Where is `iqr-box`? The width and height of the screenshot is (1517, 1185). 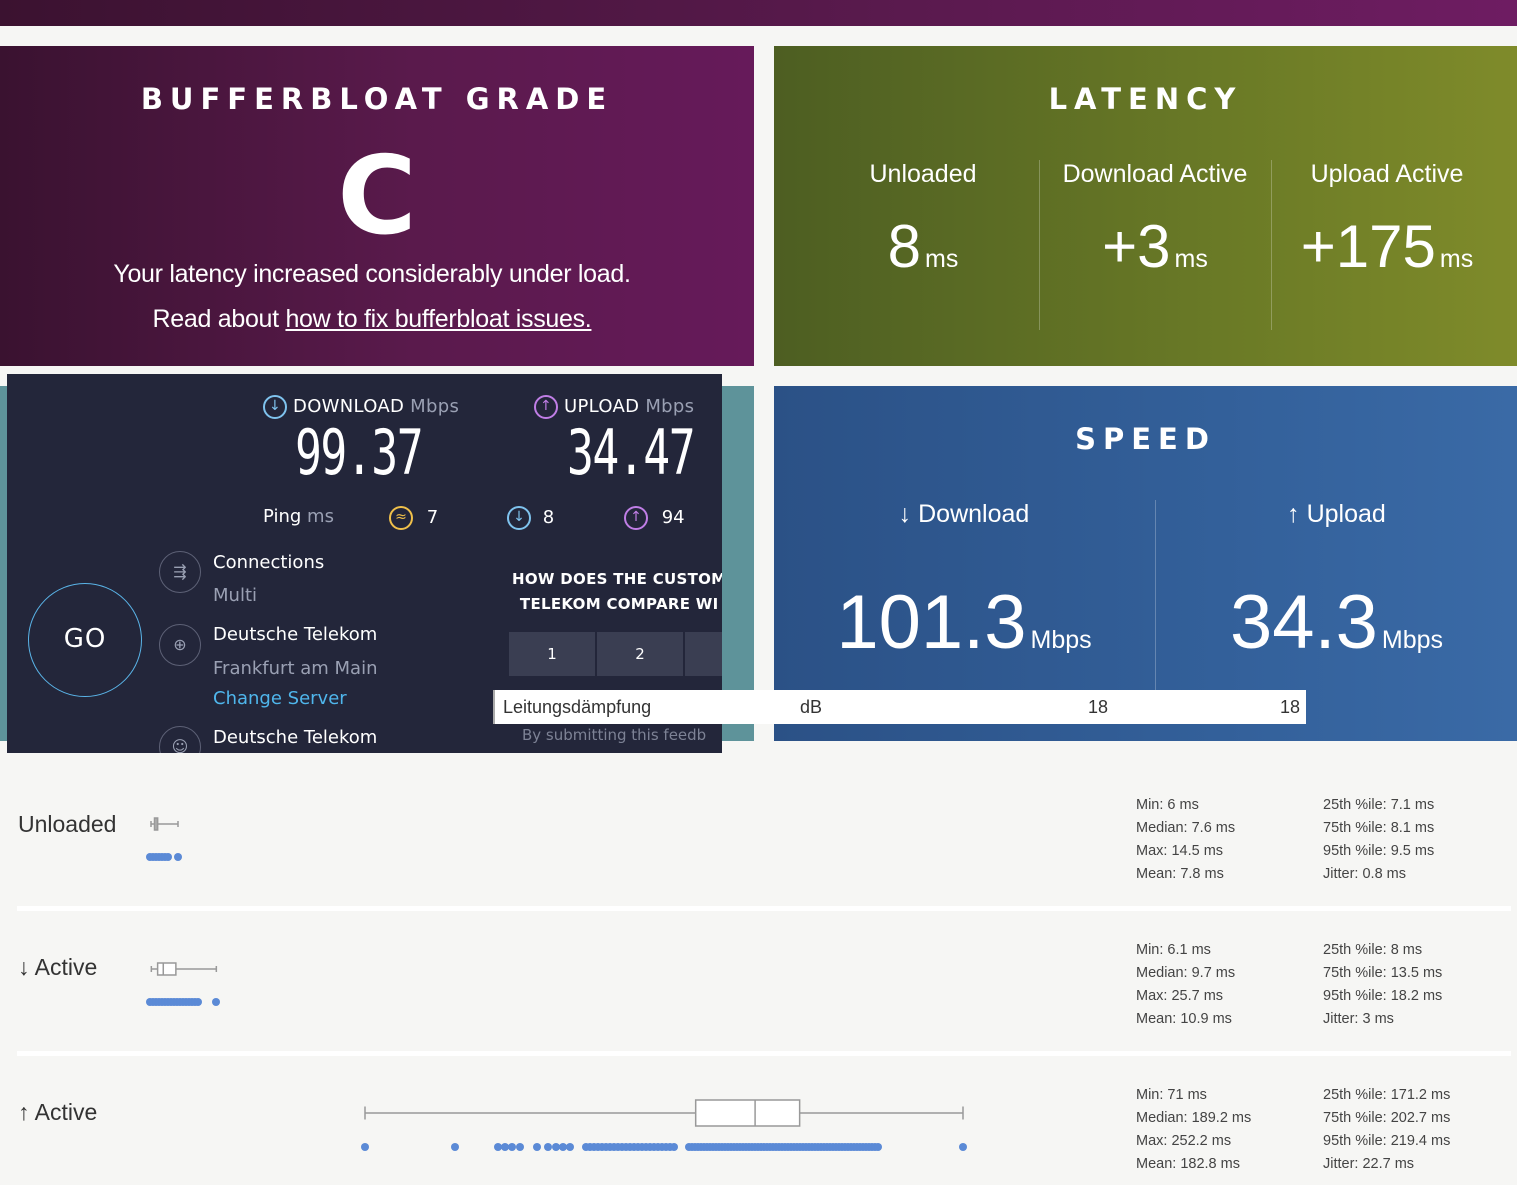
iqr-box is located at coordinates (166, 969).